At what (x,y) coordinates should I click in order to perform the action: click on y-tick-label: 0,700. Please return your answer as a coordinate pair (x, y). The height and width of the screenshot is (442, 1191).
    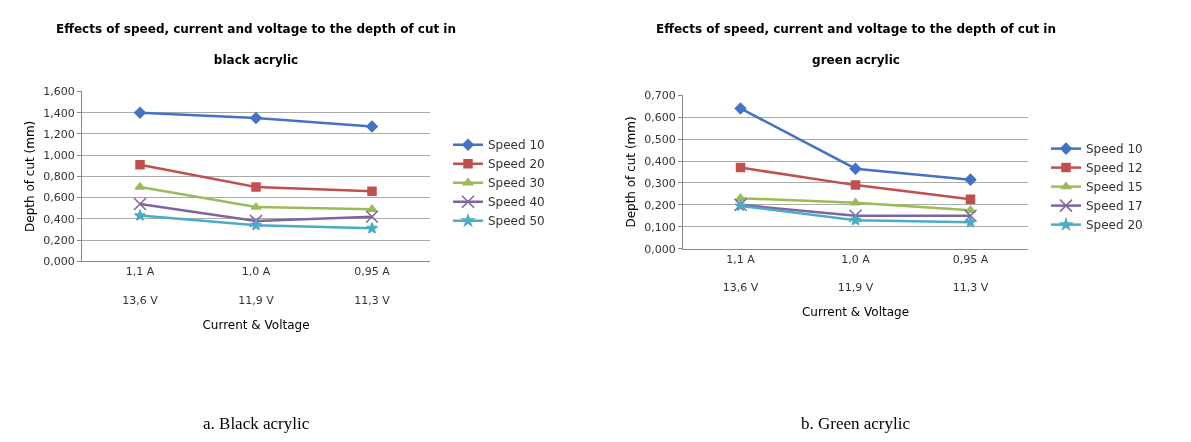
    Looking at the image, I should click on (660, 96).